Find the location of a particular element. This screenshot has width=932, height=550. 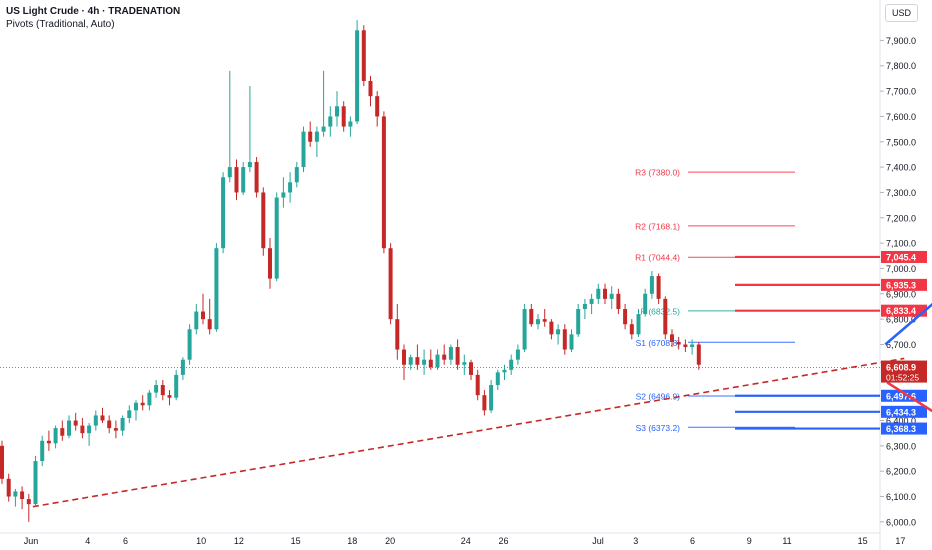

arrow-shaft is located at coordinates (908, 324).